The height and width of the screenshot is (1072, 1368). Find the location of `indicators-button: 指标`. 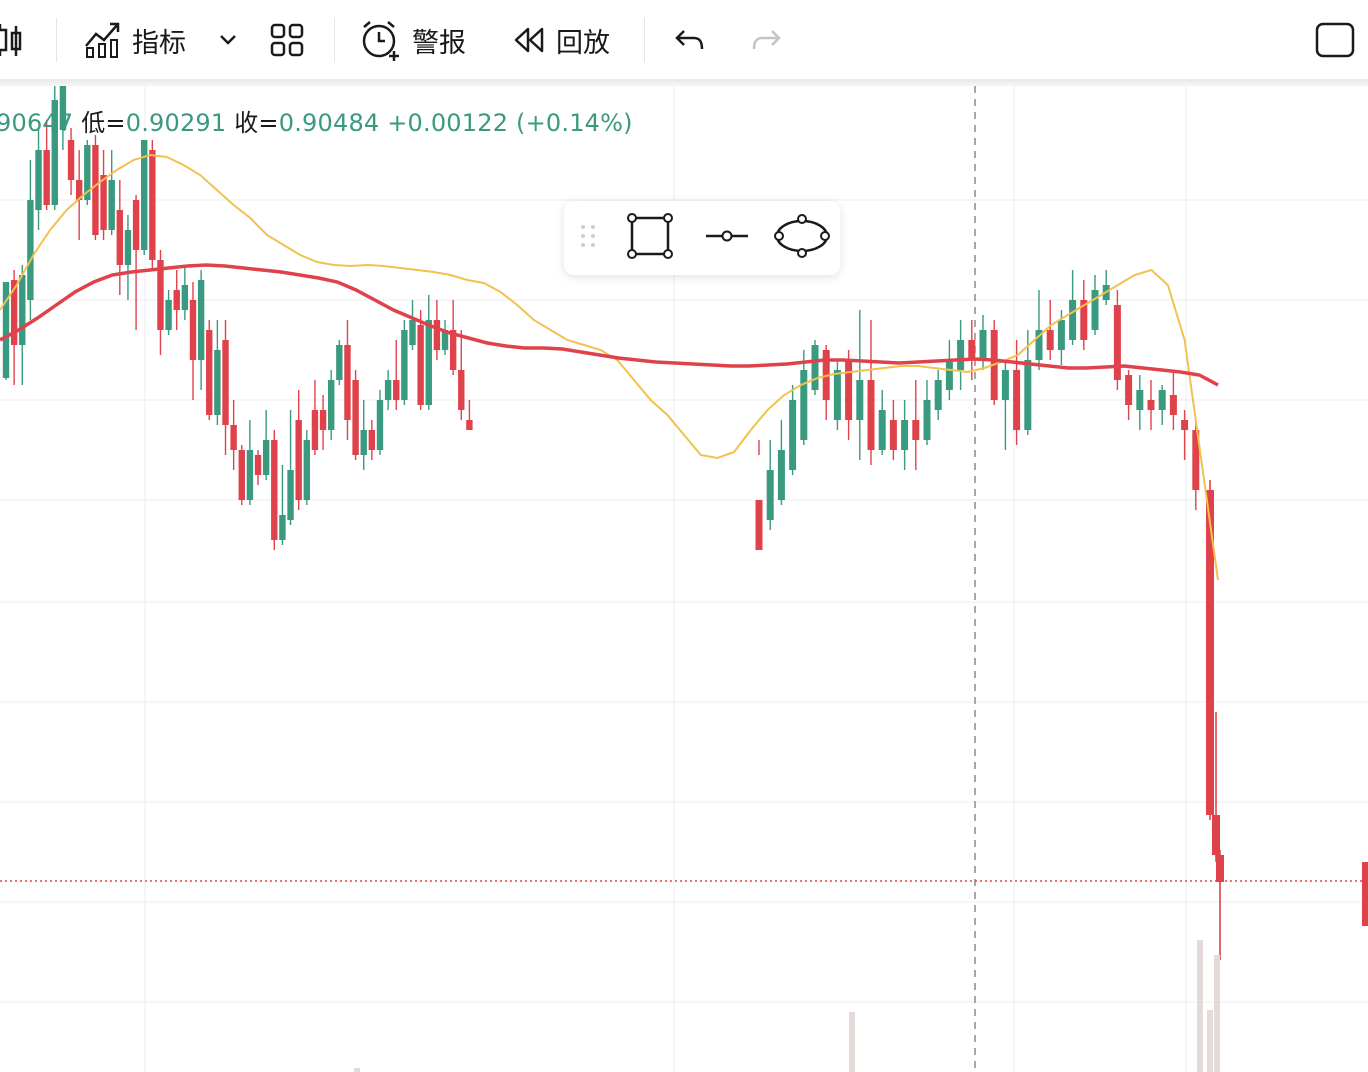

indicators-button: 指标 is located at coordinates (135, 40).